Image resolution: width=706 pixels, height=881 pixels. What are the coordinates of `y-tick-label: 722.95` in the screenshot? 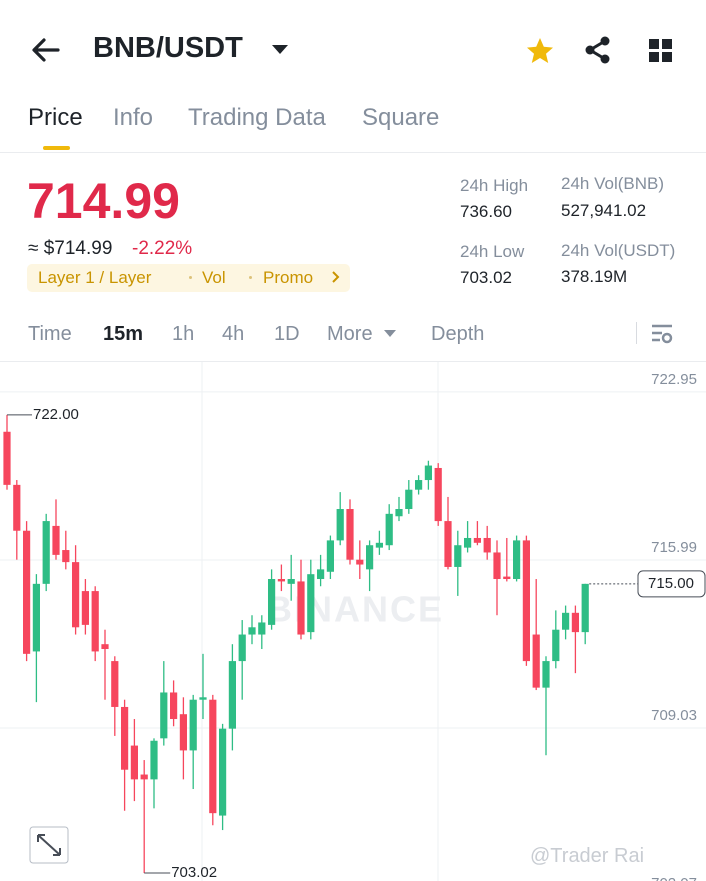 It's located at (674, 379).